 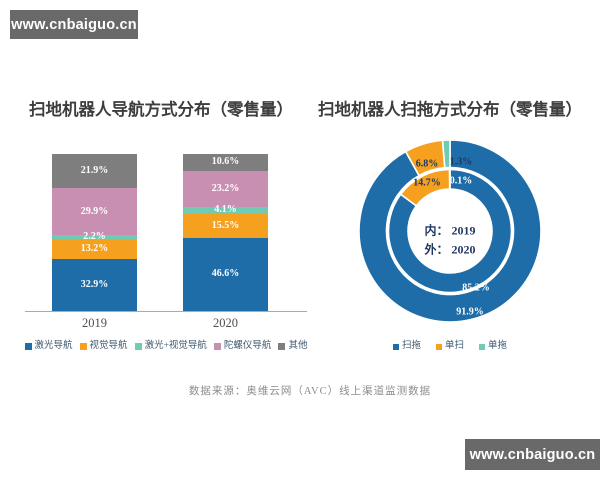 I want to click on legend-label: 视觉导航, so click(x=108, y=346).